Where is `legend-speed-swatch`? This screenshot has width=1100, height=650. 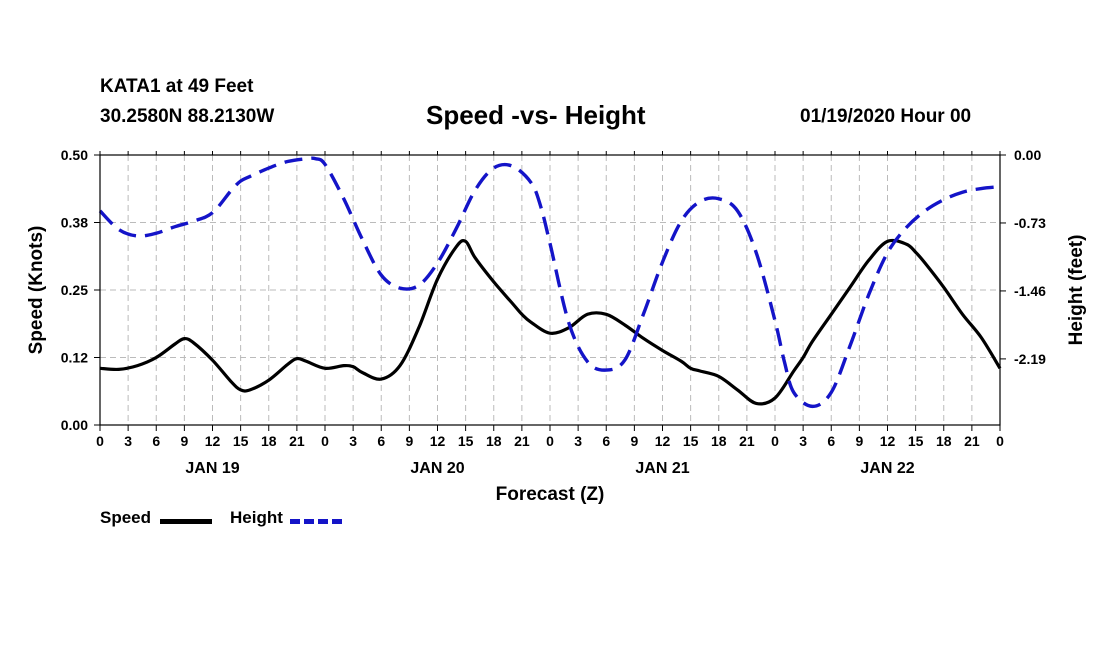 legend-speed-swatch is located at coordinates (186, 521).